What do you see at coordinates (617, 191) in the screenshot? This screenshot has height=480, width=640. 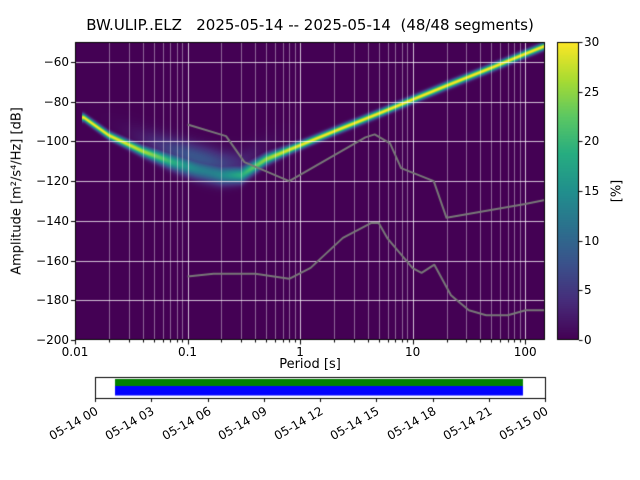 I see `colorbar-label: [%]` at bounding box center [617, 191].